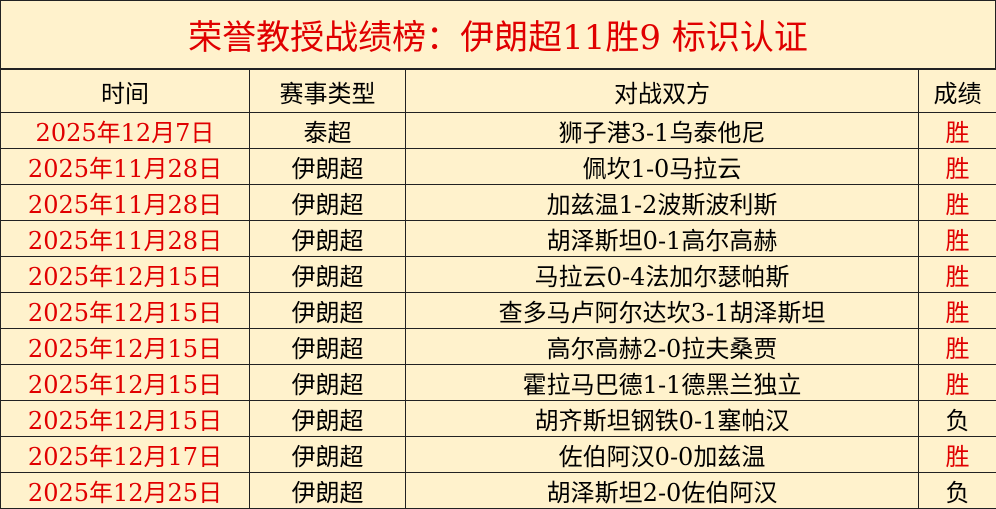  I want to click on table-row: 2025年12月15日 伊朗超 高尔高赫2-0拉夫桑贾胜, so click(498, 346).